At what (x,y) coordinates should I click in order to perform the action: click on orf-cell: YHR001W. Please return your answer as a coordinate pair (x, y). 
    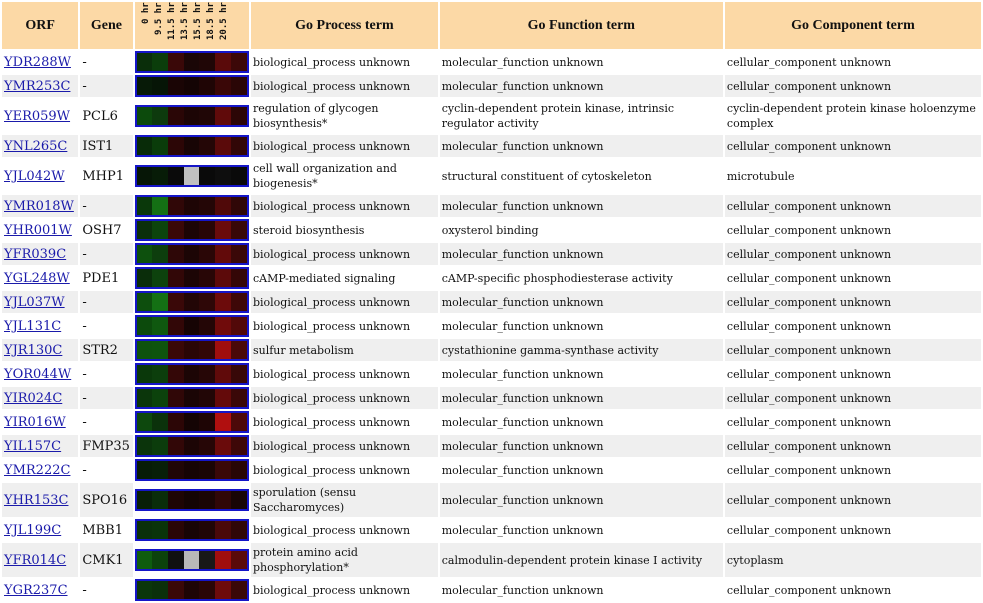
    Looking at the image, I should click on (40, 230).